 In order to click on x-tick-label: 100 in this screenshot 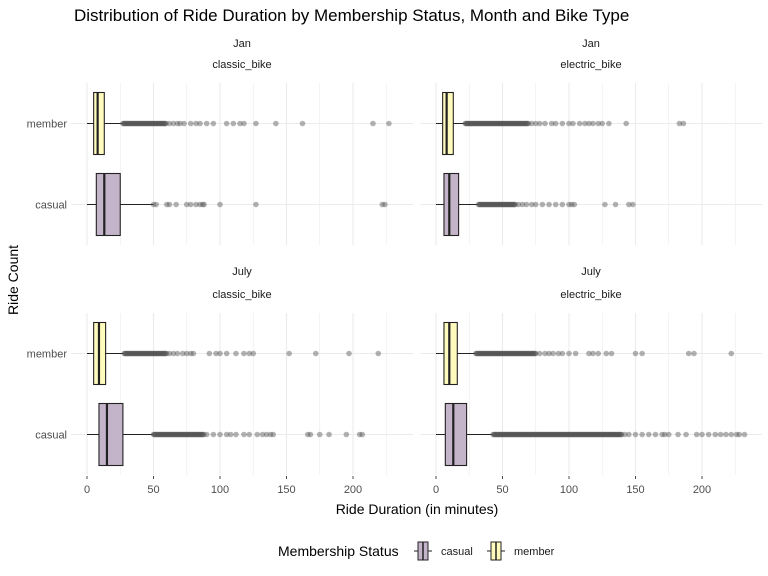, I will do `click(220, 490)`.